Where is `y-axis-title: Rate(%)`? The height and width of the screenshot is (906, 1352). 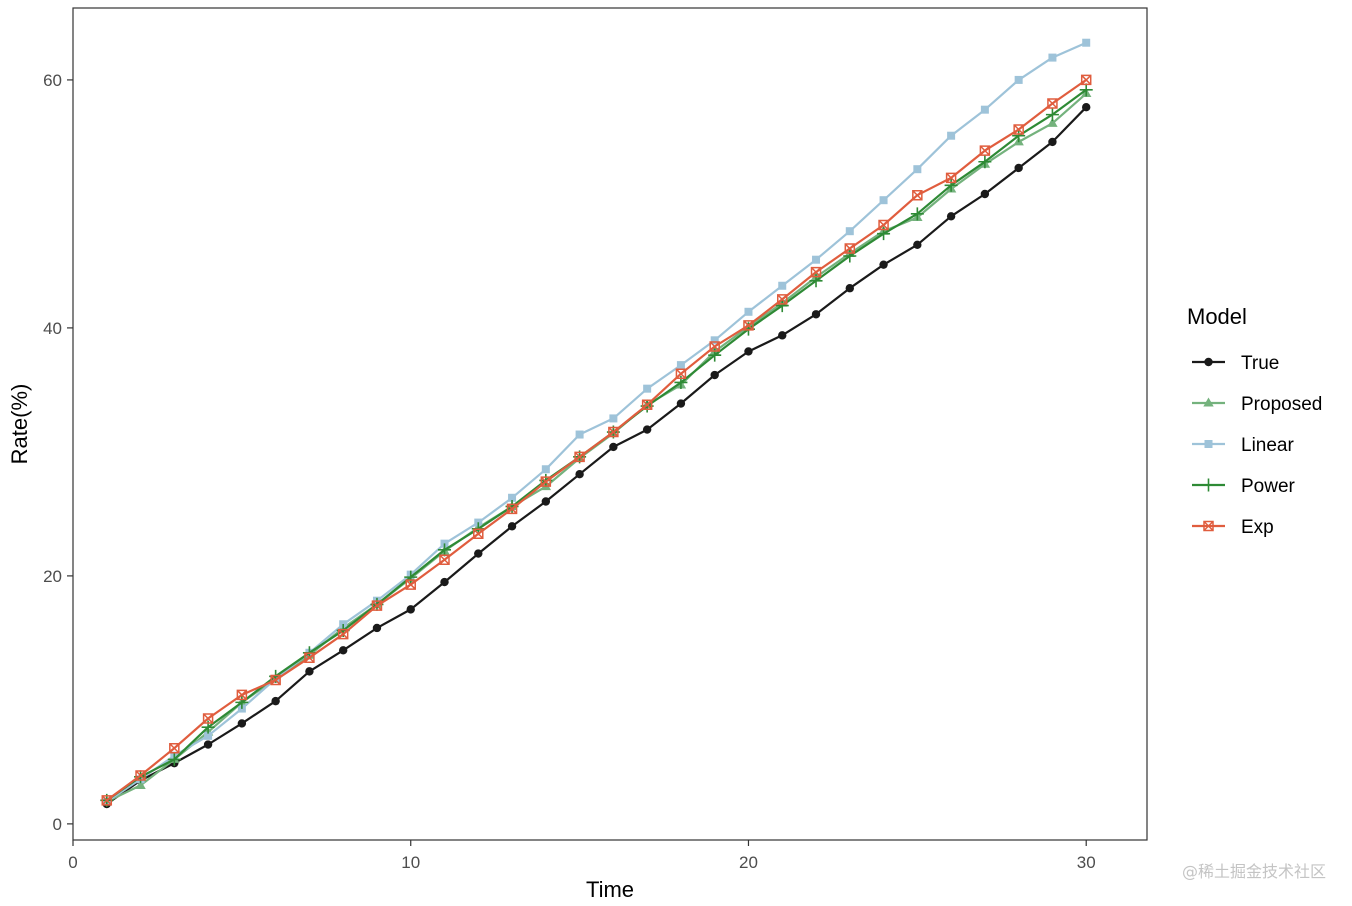
y-axis-title: Rate(%) is located at coordinates (19, 424).